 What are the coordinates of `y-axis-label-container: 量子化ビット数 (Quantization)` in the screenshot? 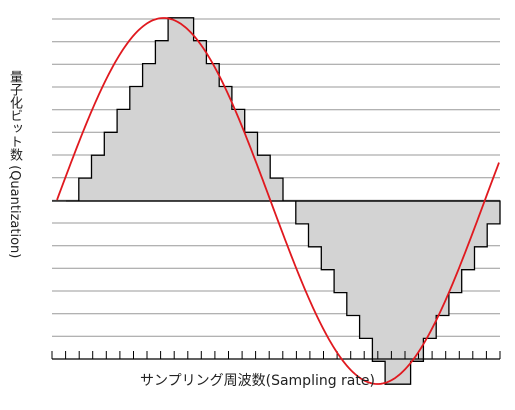 It's located at (17, 195).